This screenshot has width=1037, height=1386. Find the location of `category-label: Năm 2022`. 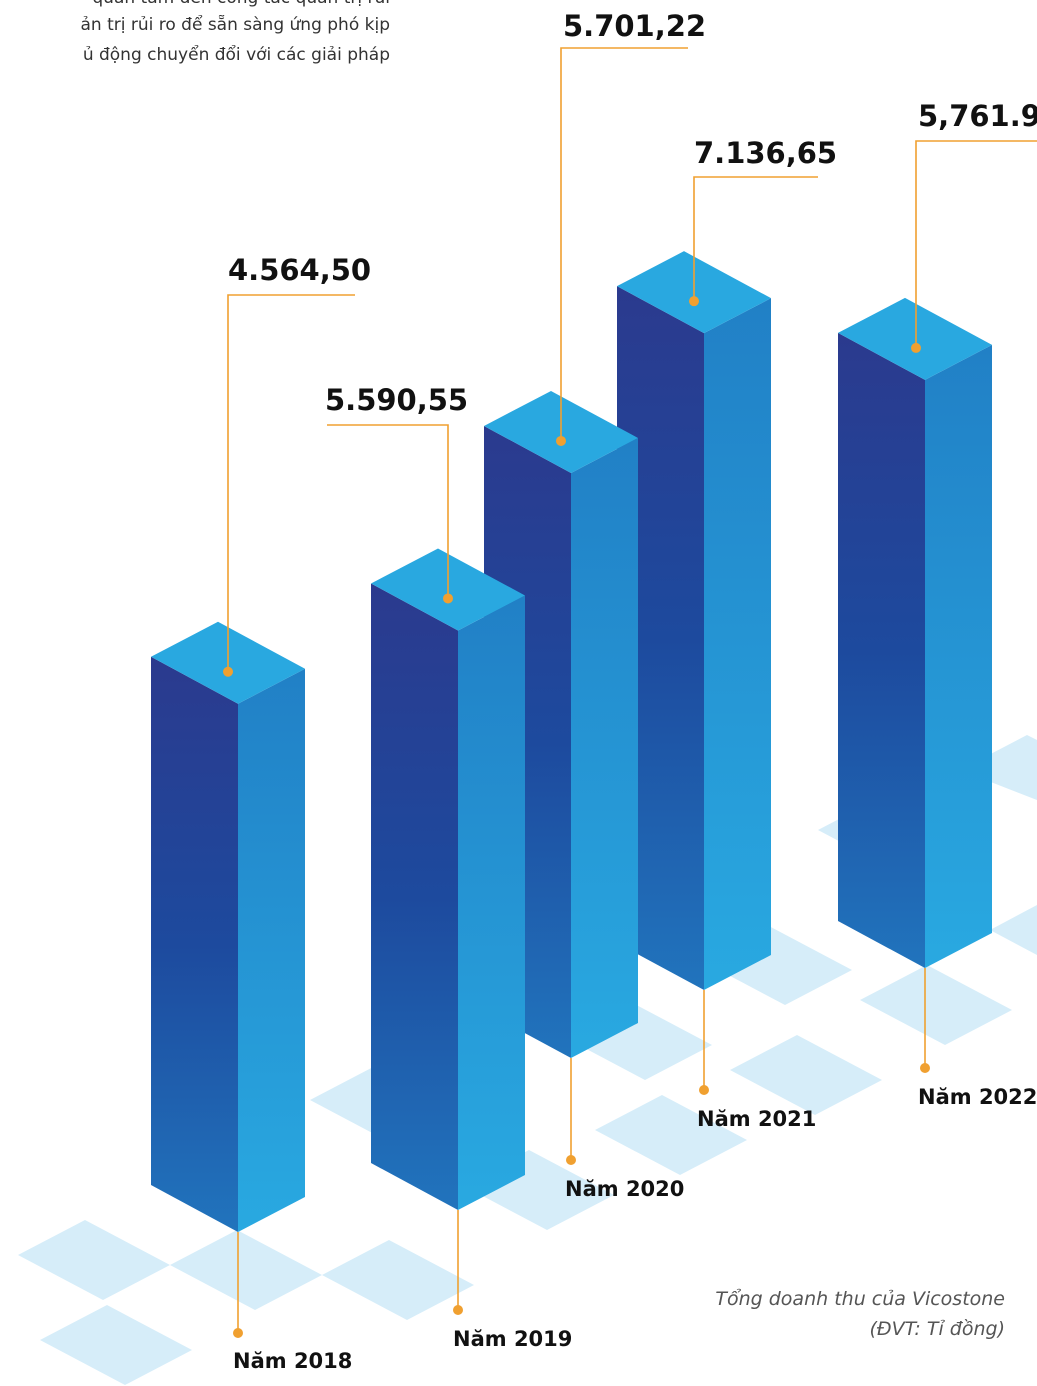

category-label: Năm 2022 is located at coordinates (977, 1097).